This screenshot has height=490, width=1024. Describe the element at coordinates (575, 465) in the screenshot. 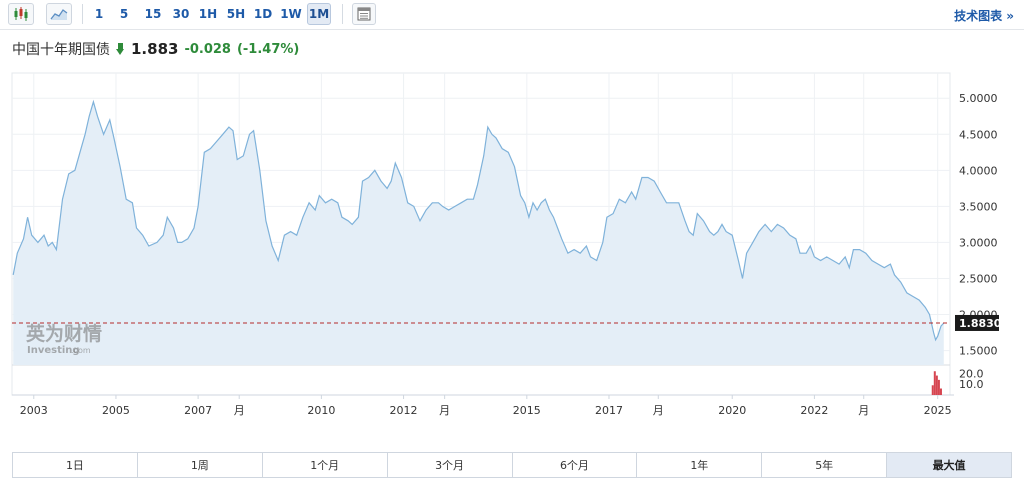

I see `range-button: 6个月` at that location.